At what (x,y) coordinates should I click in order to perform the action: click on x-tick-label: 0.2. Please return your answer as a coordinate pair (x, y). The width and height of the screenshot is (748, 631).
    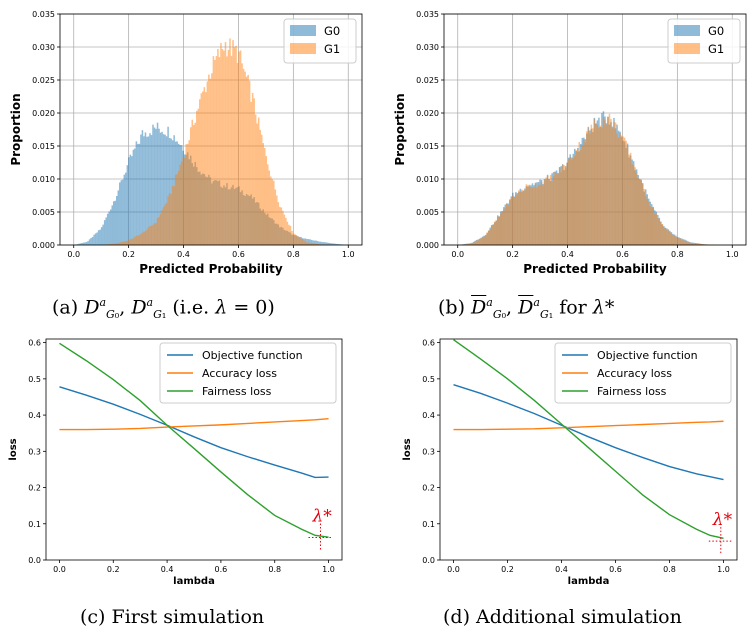
    Looking at the image, I should click on (507, 569).